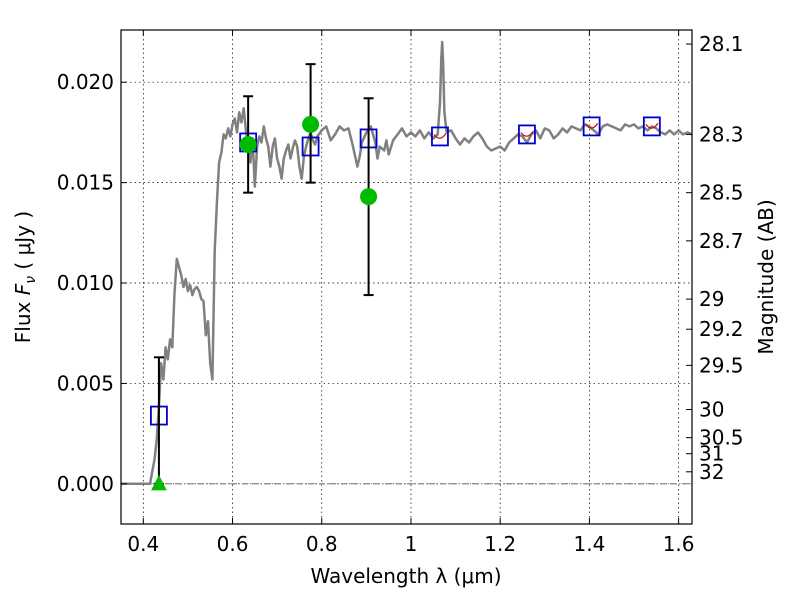 The width and height of the screenshot is (800, 600). Describe the element at coordinates (721, 44) in the screenshot. I see `magnitude-tick-label: 28.1` at that location.